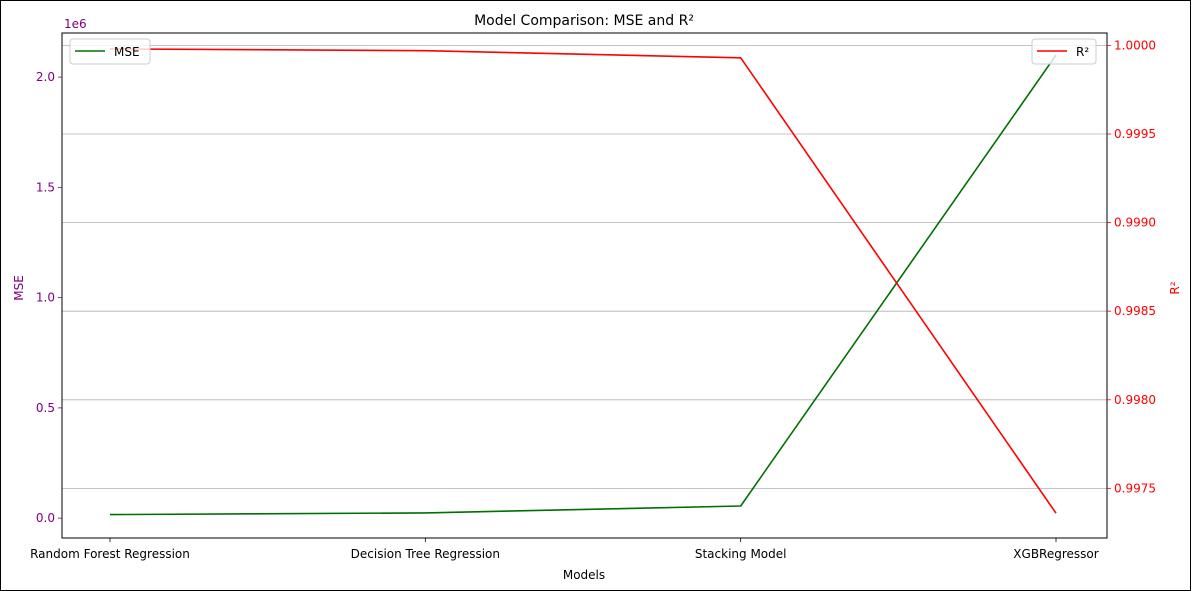 The height and width of the screenshot is (591, 1191). I want to click on right-axis-tick-label: 0.9990, so click(1135, 223).